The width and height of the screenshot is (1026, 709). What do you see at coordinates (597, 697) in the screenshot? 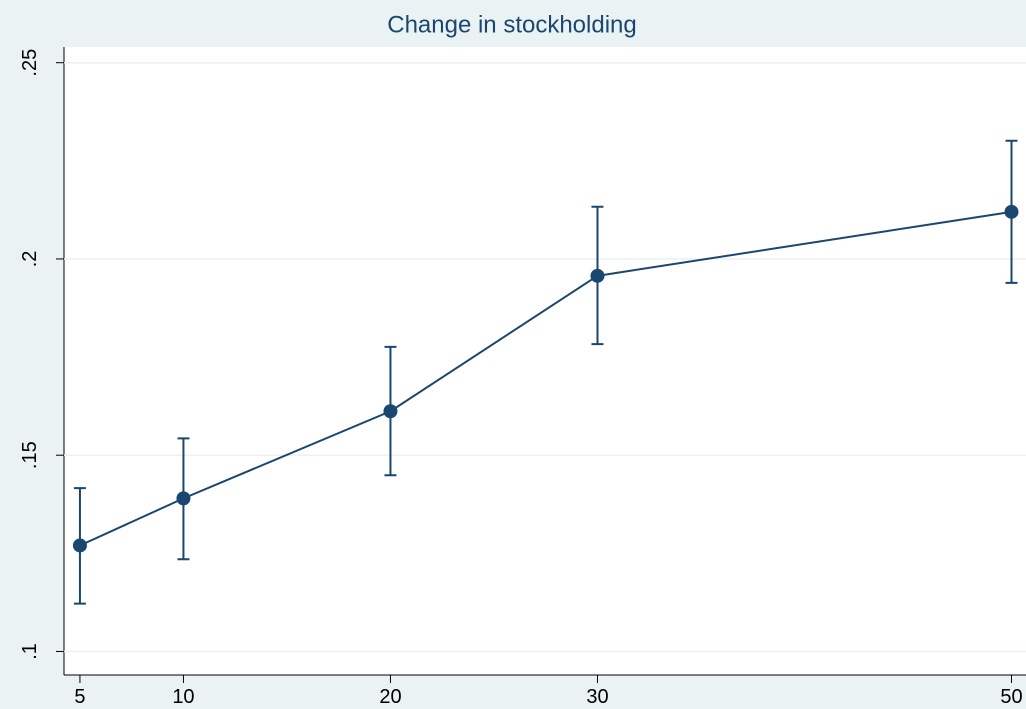
I see `x-tick-label: 30` at bounding box center [597, 697].